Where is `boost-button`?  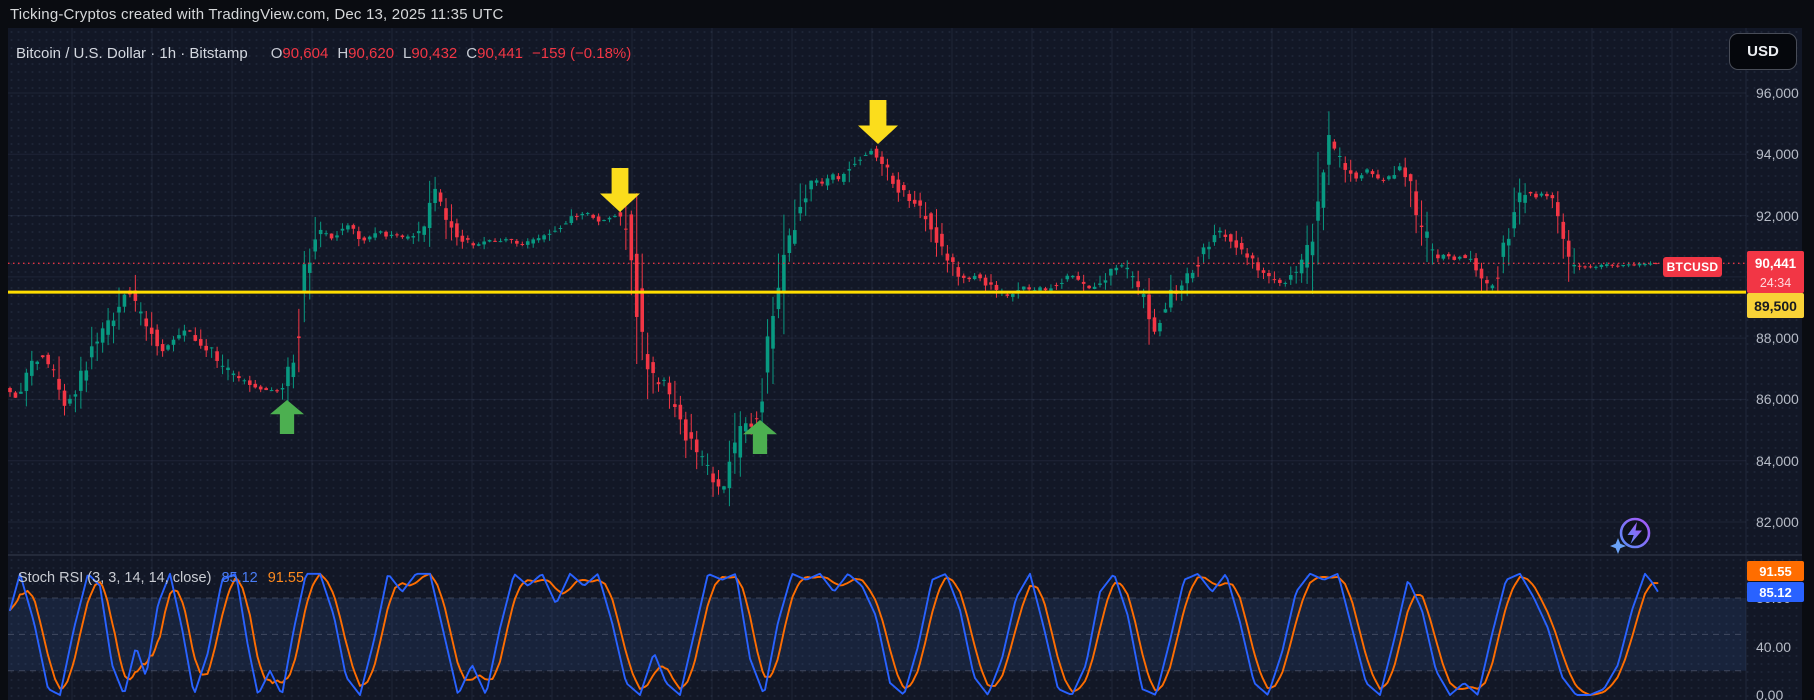 boost-button is located at coordinates (1630, 536).